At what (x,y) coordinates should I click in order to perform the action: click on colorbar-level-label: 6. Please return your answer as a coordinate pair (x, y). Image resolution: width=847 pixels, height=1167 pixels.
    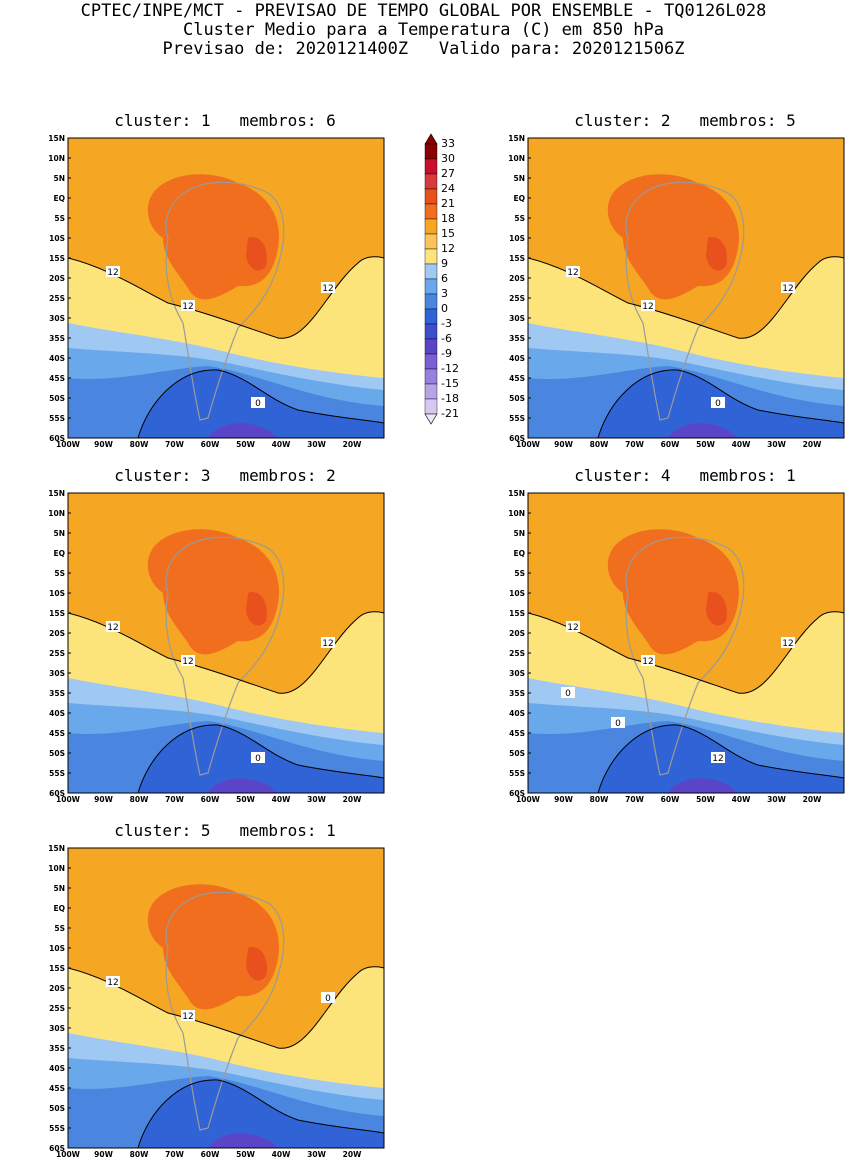
    Looking at the image, I should click on (444, 278).